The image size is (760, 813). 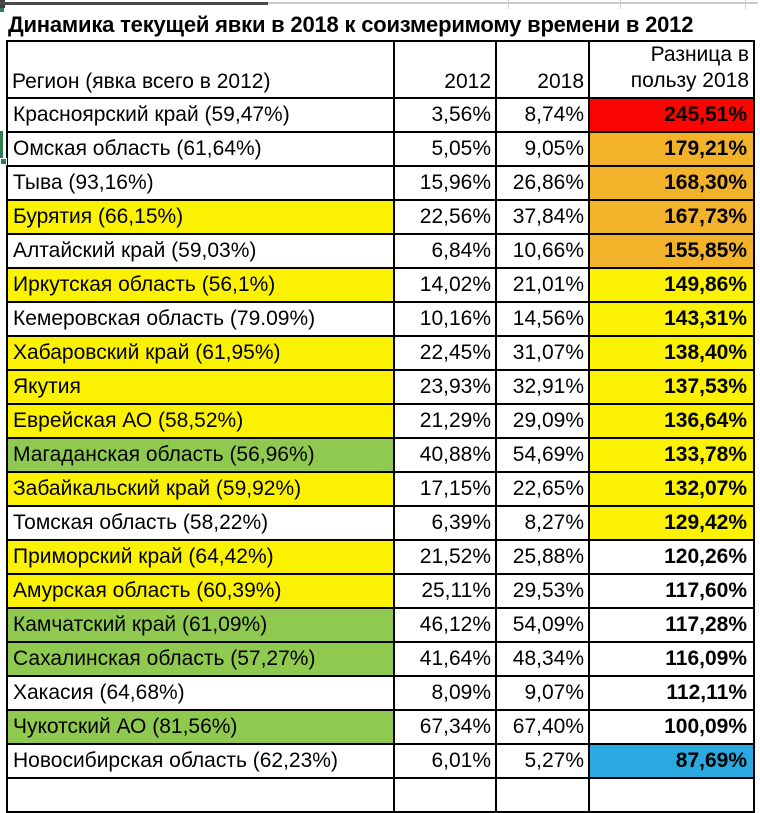 What do you see at coordinates (671, 591) in the screenshot?
I see `diff-cell: 117,60%` at bounding box center [671, 591].